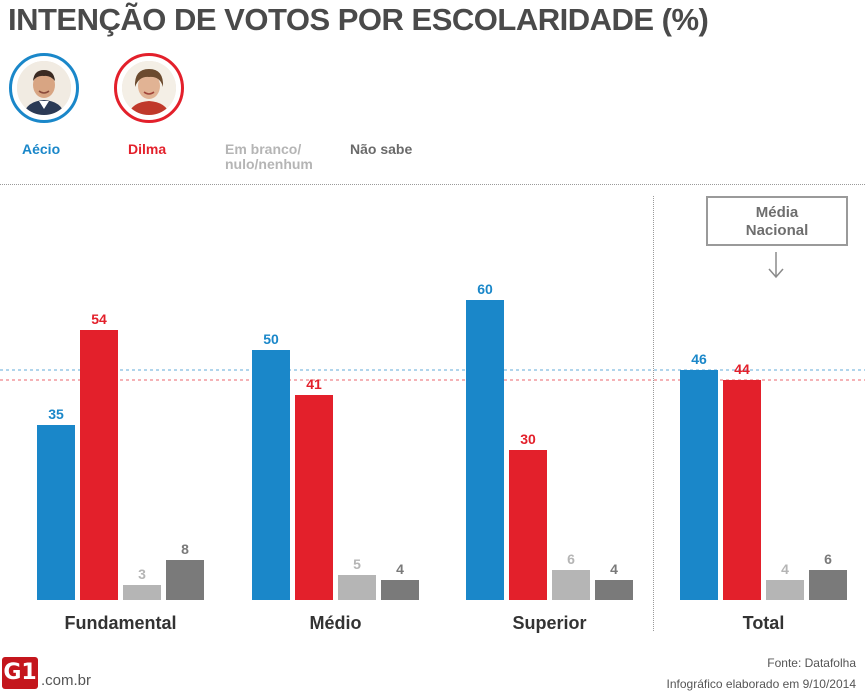 The image size is (865, 693). Describe the element at coordinates (314, 497) in the screenshot. I see `bar-medio-dilma` at that location.